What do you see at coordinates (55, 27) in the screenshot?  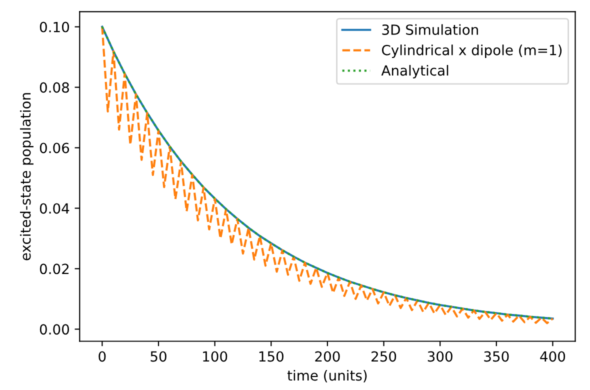 I see `y-tick-label: 0.10` at bounding box center [55, 27].